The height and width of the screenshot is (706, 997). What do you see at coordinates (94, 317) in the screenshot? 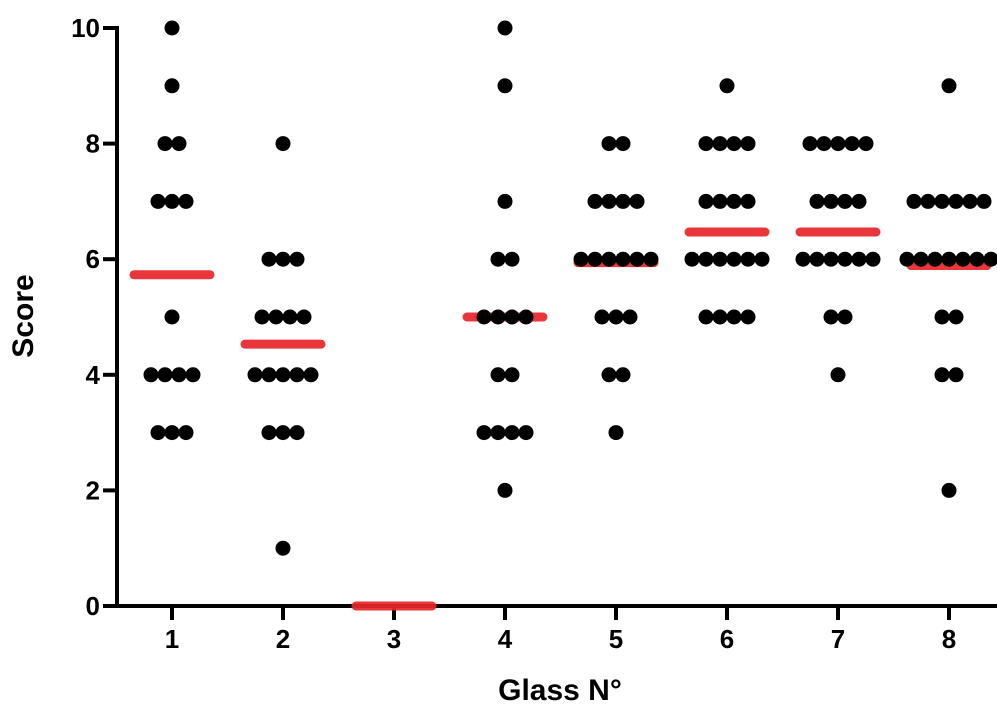
I see `y-ticks: 0 2 4 6 8 10` at bounding box center [94, 317].